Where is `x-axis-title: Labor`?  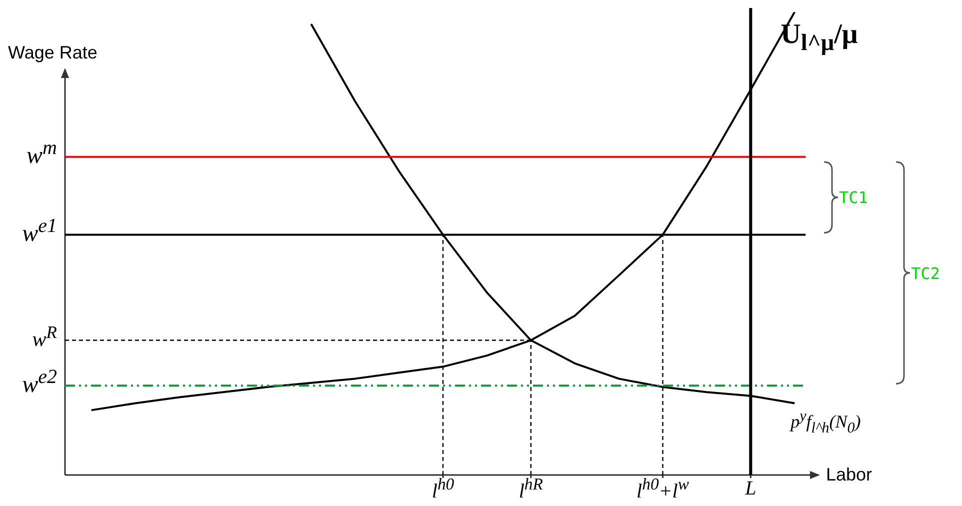
x-axis-title: Labor is located at coordinates (849, 475).